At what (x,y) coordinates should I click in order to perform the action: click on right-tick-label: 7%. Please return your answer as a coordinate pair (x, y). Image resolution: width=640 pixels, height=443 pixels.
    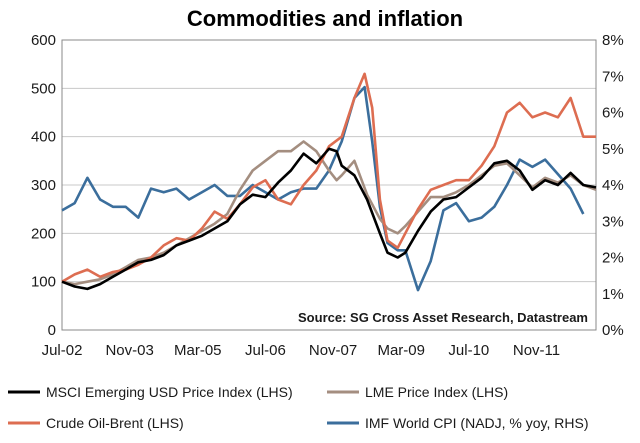
    Looking at the image, I should click on (613, 76).